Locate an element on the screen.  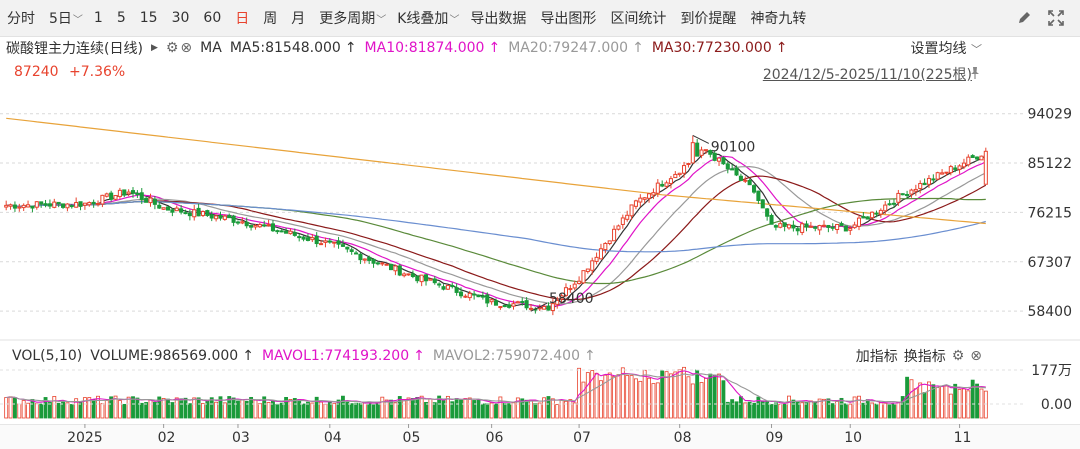
period-tab-13: 导出图形 is located at coordinates (568, 19).